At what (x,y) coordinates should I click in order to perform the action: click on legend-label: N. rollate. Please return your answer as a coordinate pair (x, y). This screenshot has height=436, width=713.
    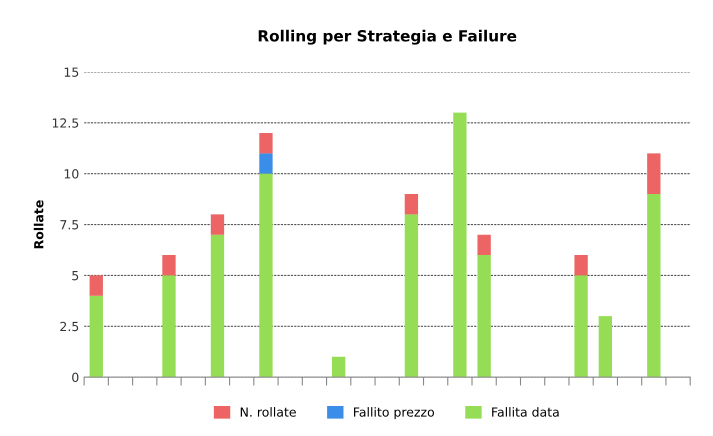
    Looking at the image, I should click on (268, 412).